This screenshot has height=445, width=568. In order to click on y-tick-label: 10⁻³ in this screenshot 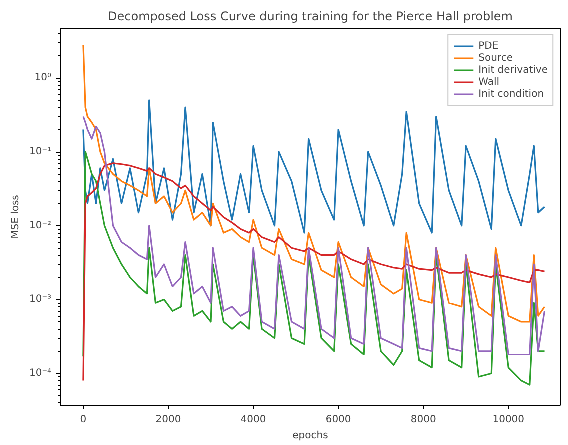, I will do `click(40, 300)`.